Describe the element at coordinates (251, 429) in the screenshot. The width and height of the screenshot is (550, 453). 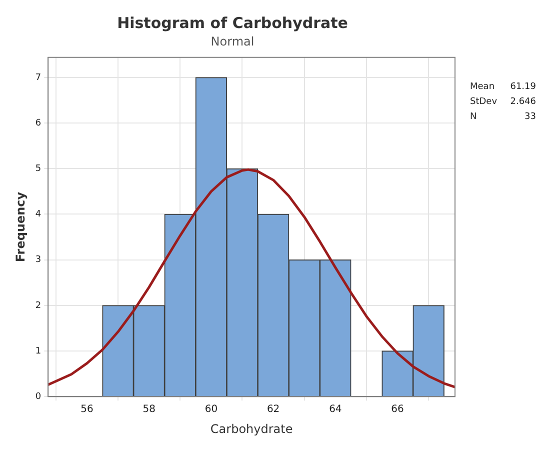
I see `x-axis-title: Carbohydrate` at that location.